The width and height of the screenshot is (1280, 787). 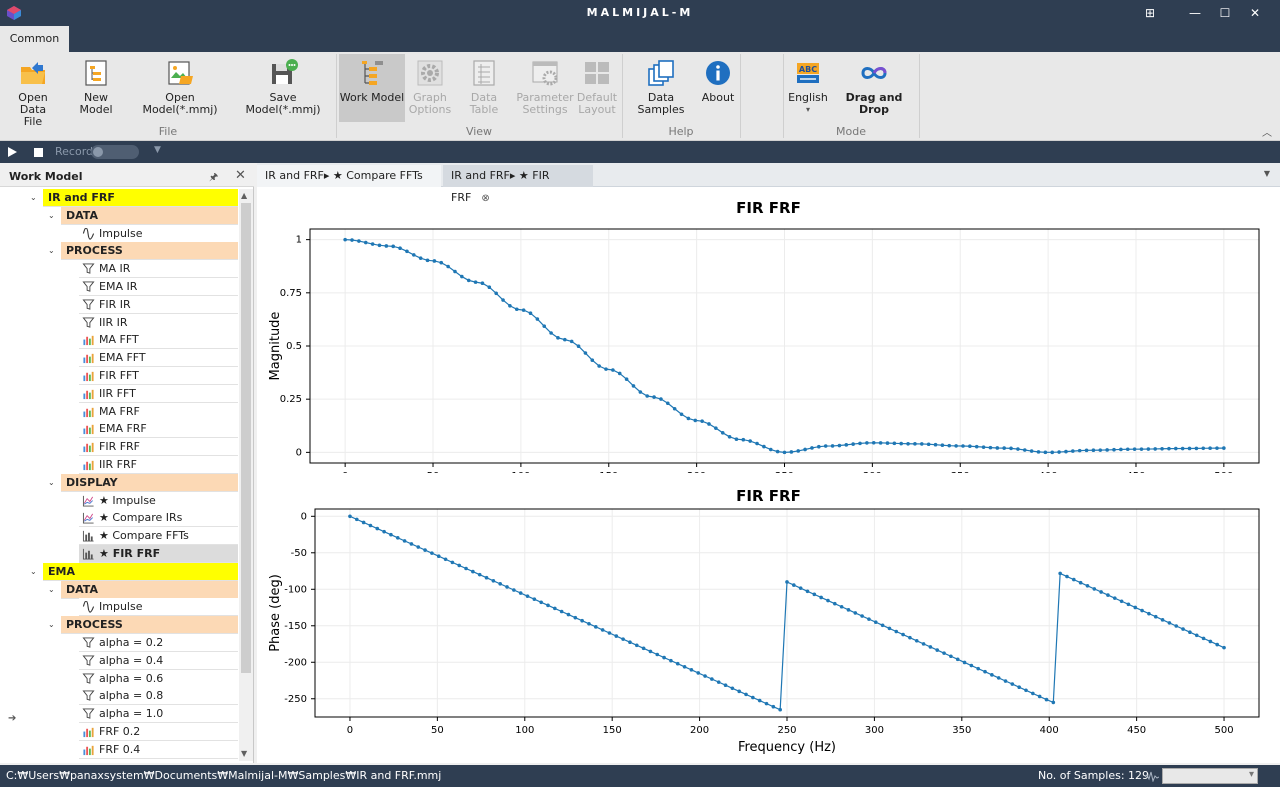 I want to click on tree-item: EMA IR, so click(x=158, y=287).